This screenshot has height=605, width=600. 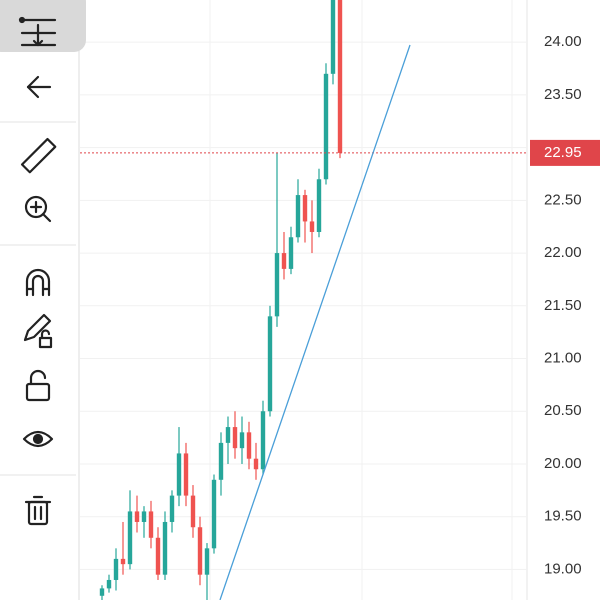 What do you see at coordinates (38, 331) in the screenshot?
I see `lock-drawing-tool` at bounding box center [38, 331].